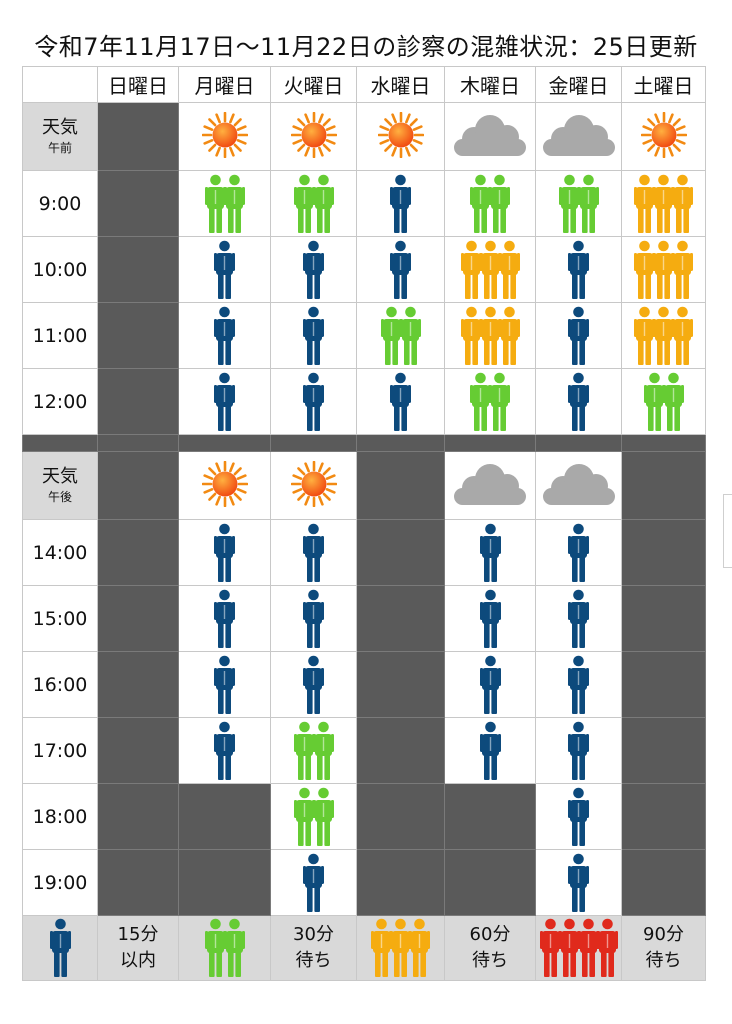  Describe the element at coordinates (727, 531) in the screenshot. I see `side-panel-edge` at that location.